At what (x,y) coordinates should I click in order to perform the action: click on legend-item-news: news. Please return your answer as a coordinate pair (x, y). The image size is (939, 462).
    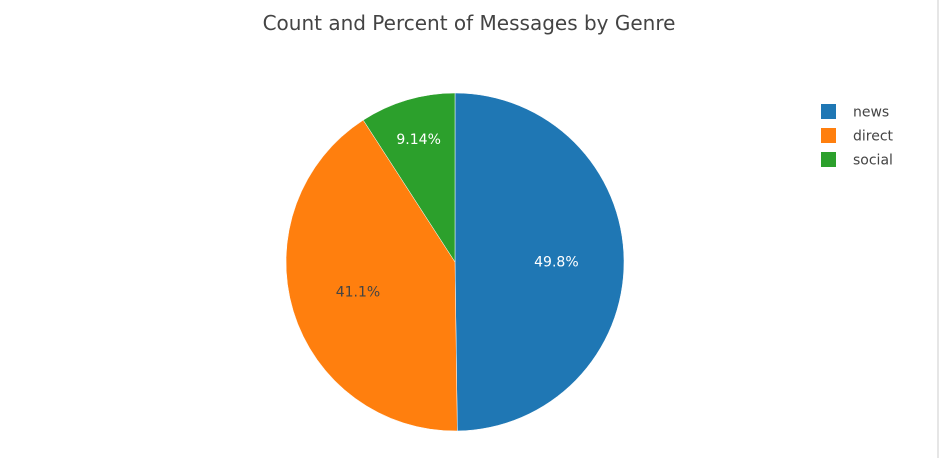
    Looking at the image, I should click on (855, 112).